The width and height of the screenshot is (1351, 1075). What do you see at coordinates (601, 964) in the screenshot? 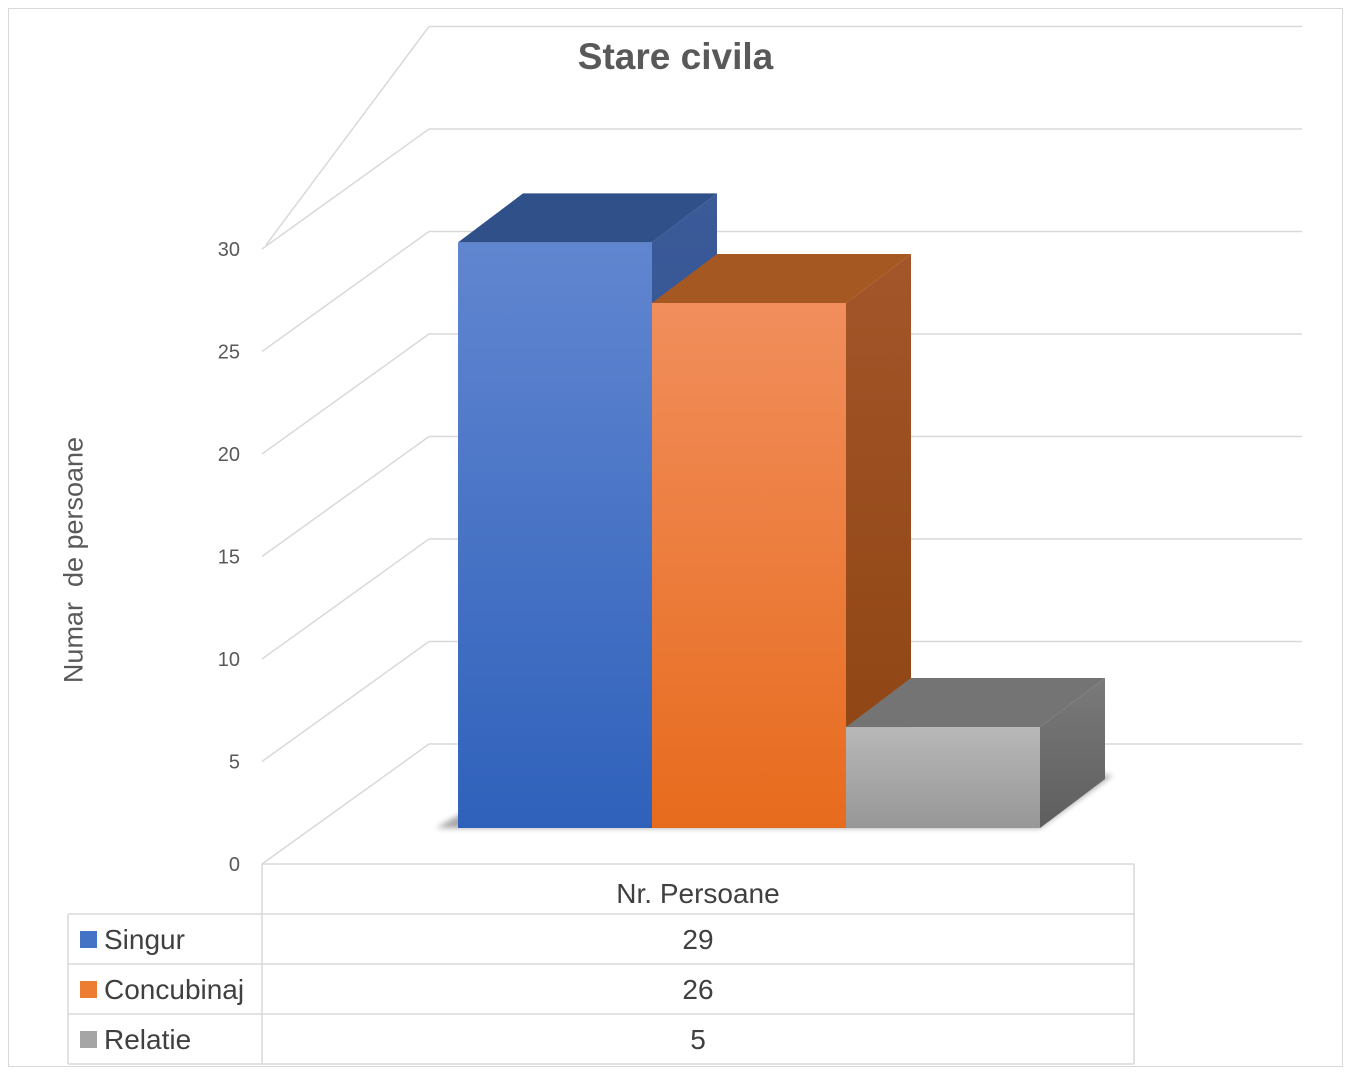
I see `data-table: Nr. Persoane Singur 29 Concubinaj 26 Relatie 5` at bounding box center [601, 964].